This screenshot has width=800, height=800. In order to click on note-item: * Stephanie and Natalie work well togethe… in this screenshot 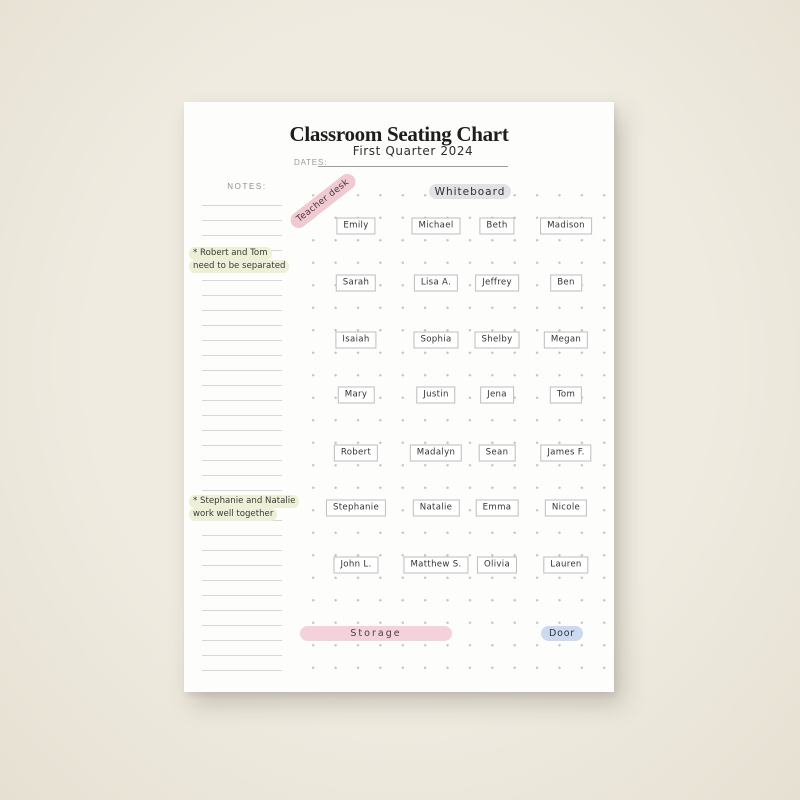, I will do `click(244, 508)`.